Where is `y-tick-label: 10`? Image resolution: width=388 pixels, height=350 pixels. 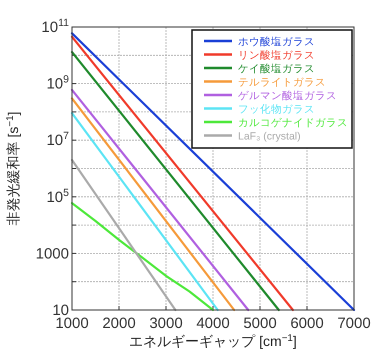 y-tick-label: 10 is located at coordinates (60, 310).